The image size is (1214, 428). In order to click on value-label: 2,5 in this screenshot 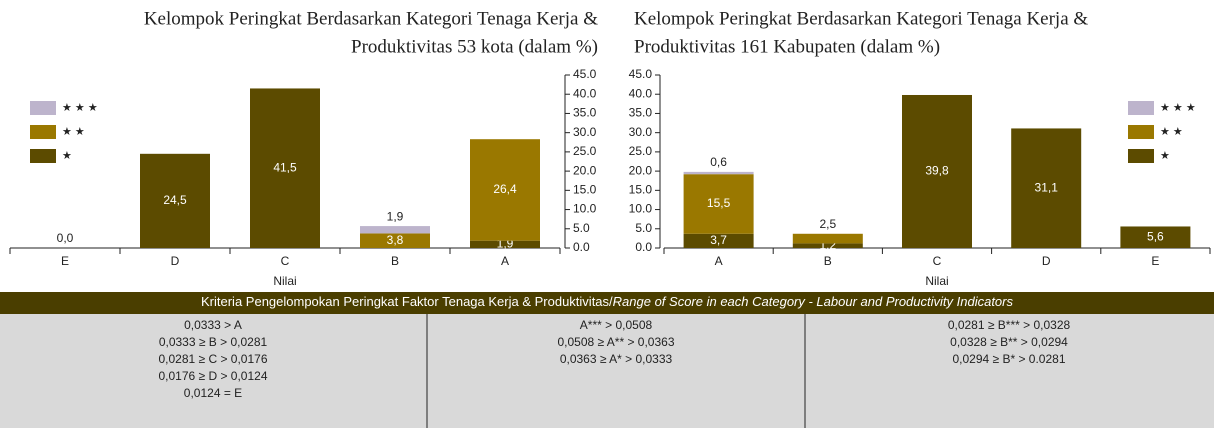, I will do `click(827, 224)`.